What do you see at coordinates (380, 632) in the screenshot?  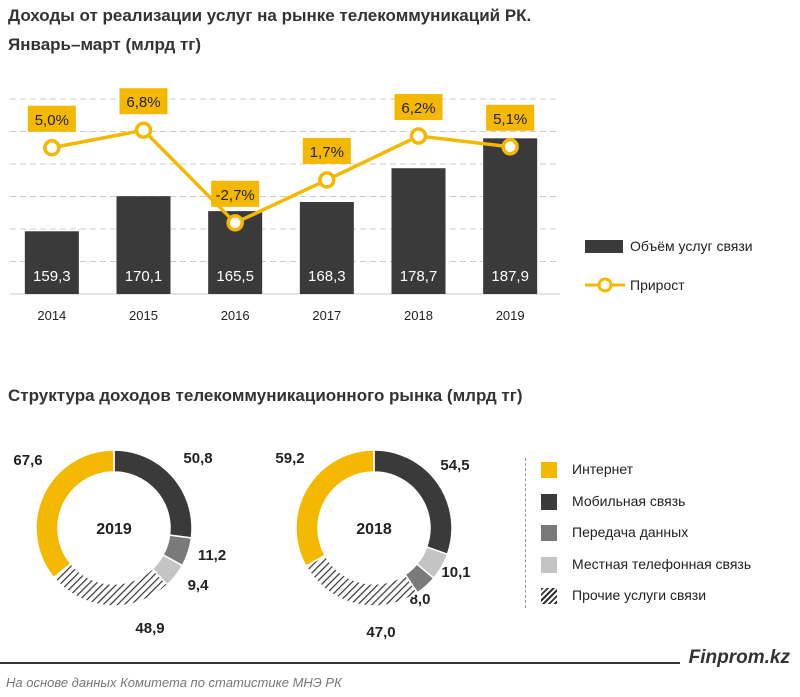 I see `donut-value-label: 47,0` at bounding box center [380, 632].